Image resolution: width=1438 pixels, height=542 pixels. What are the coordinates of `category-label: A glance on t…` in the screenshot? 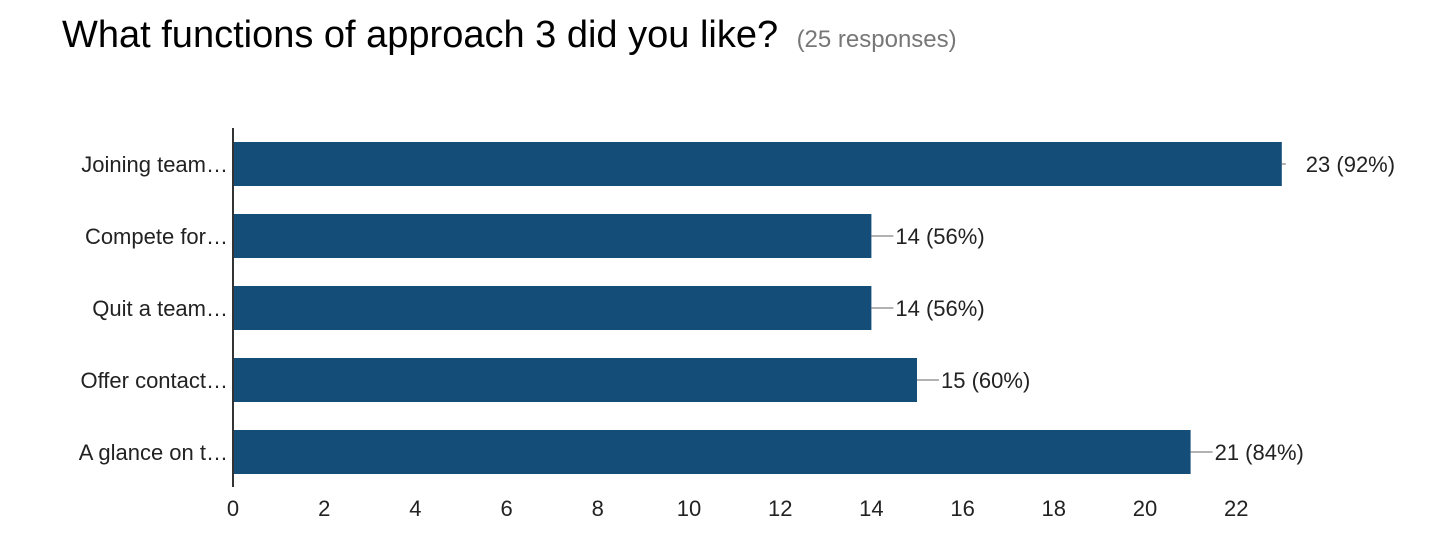 It's located at (153, 452).